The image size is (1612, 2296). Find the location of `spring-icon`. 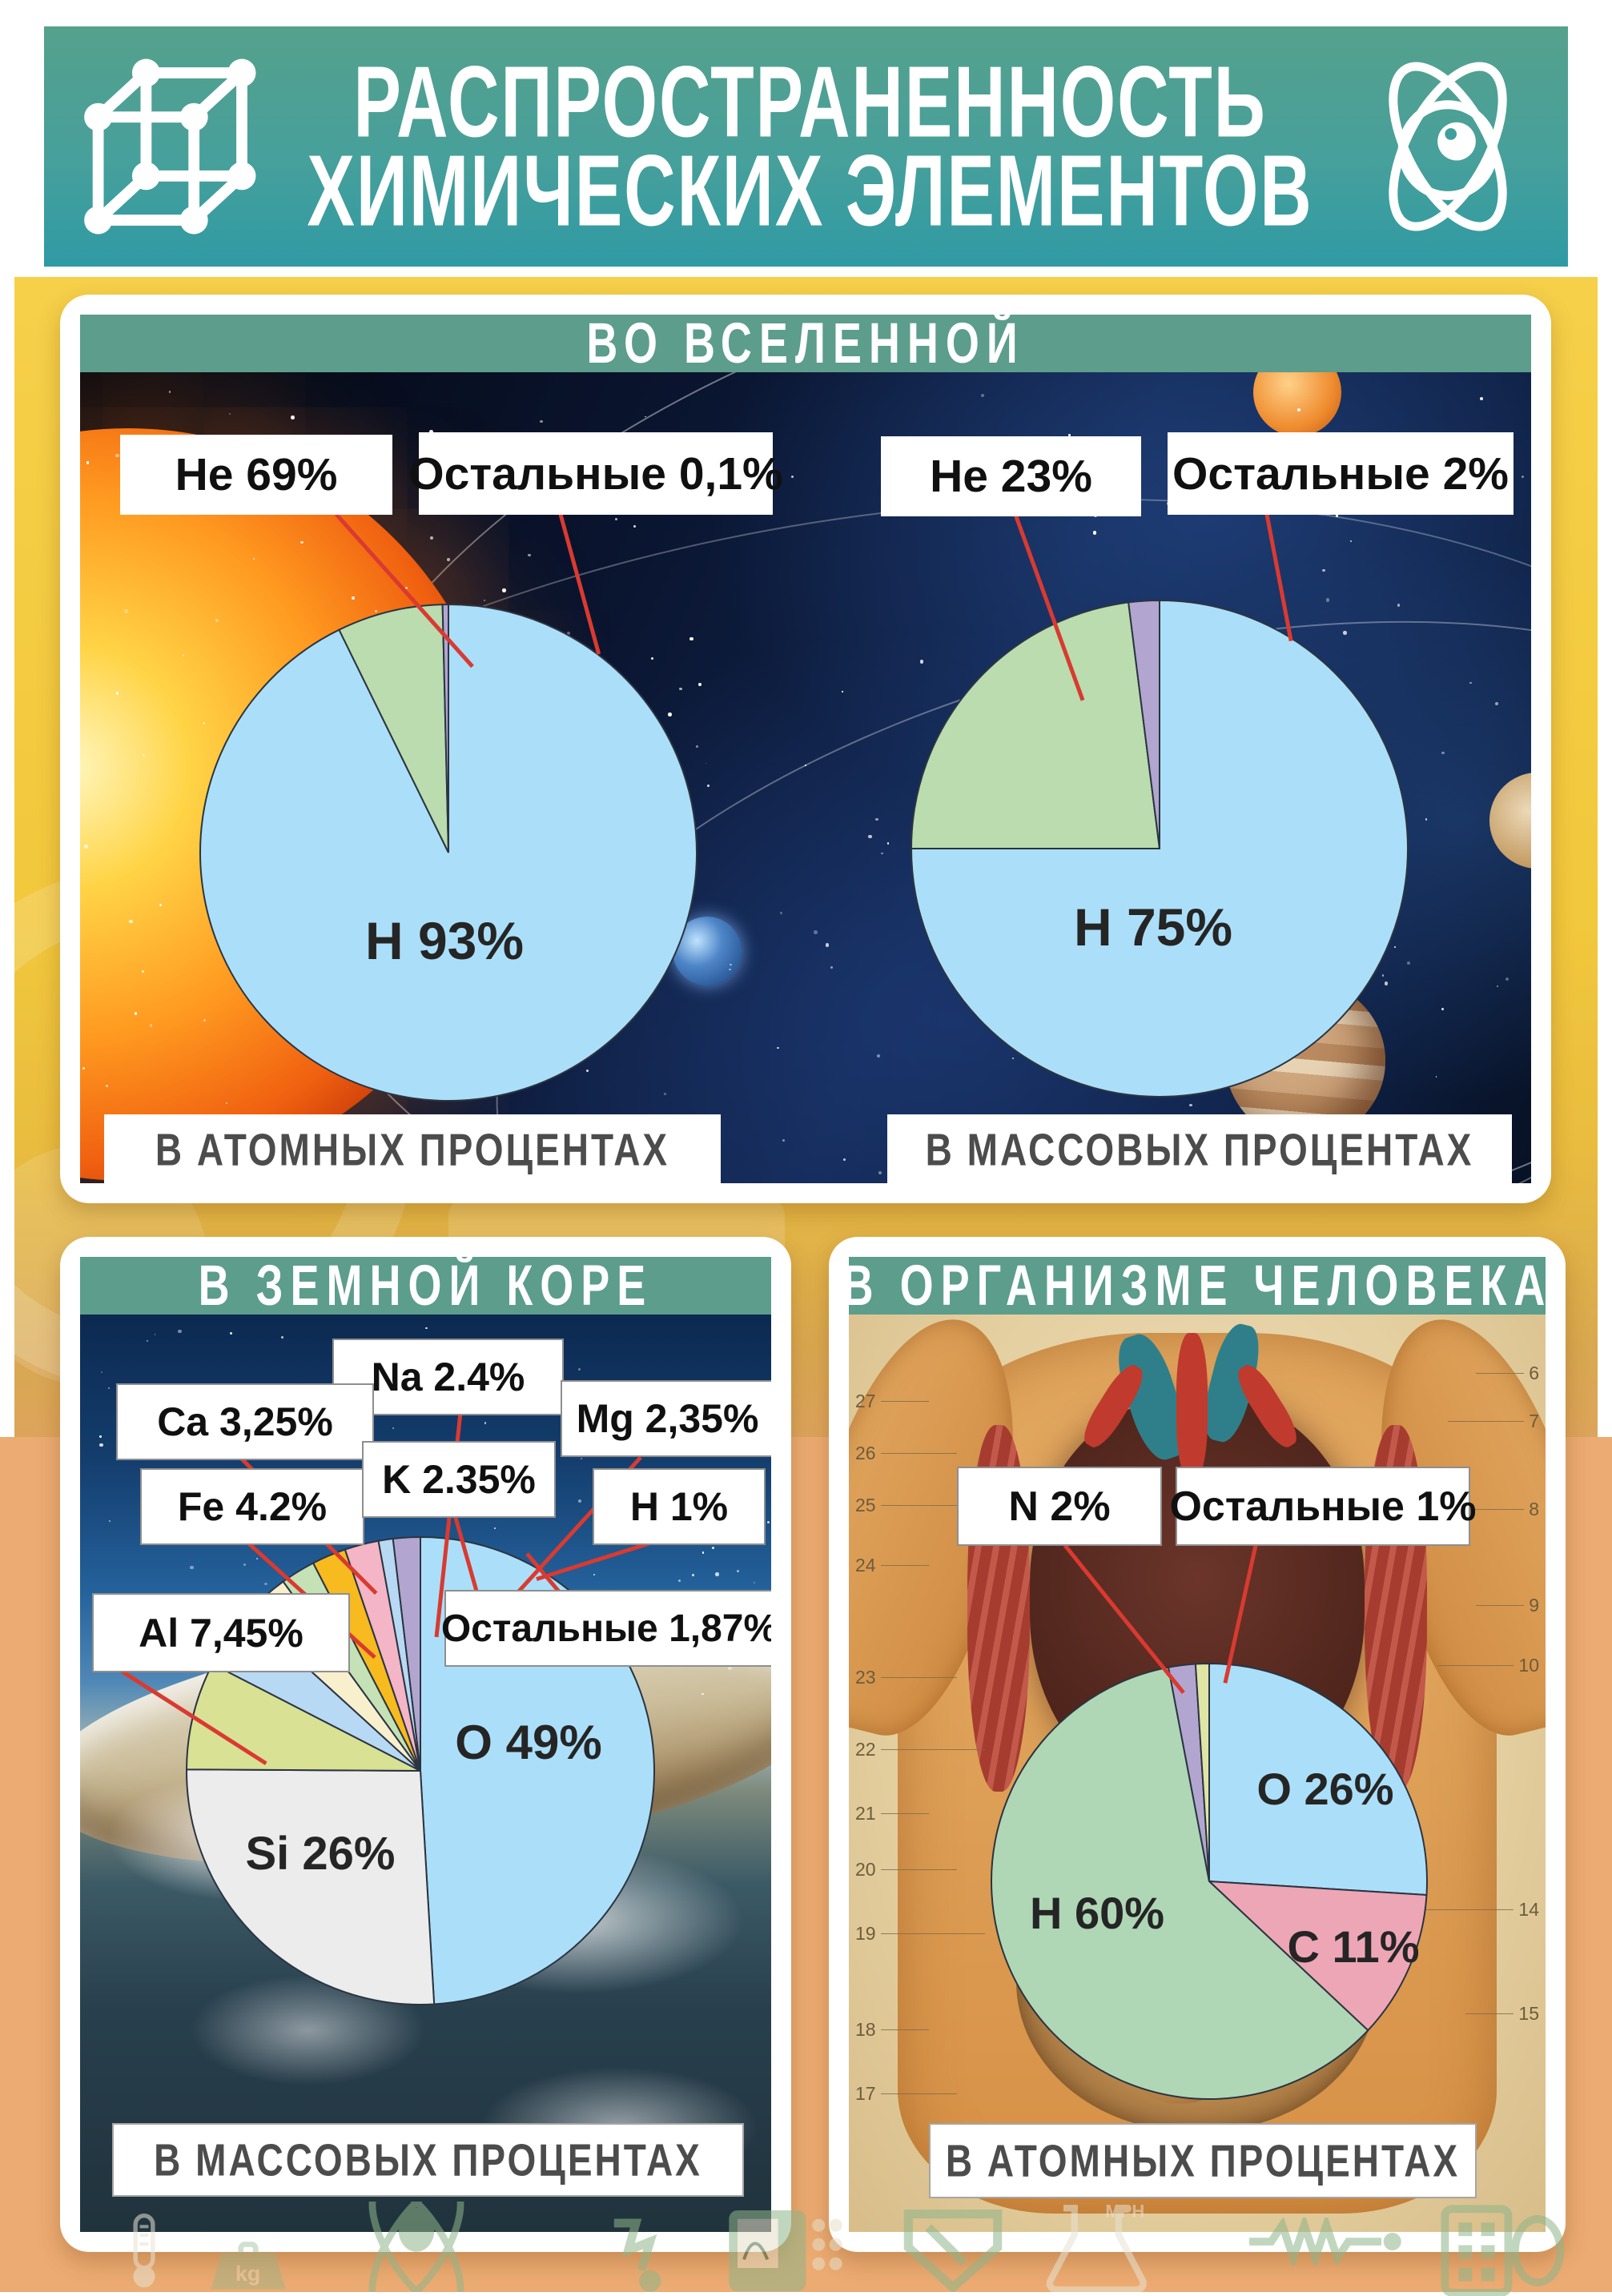

spring-icon is located at coordinates (1337, 2242).